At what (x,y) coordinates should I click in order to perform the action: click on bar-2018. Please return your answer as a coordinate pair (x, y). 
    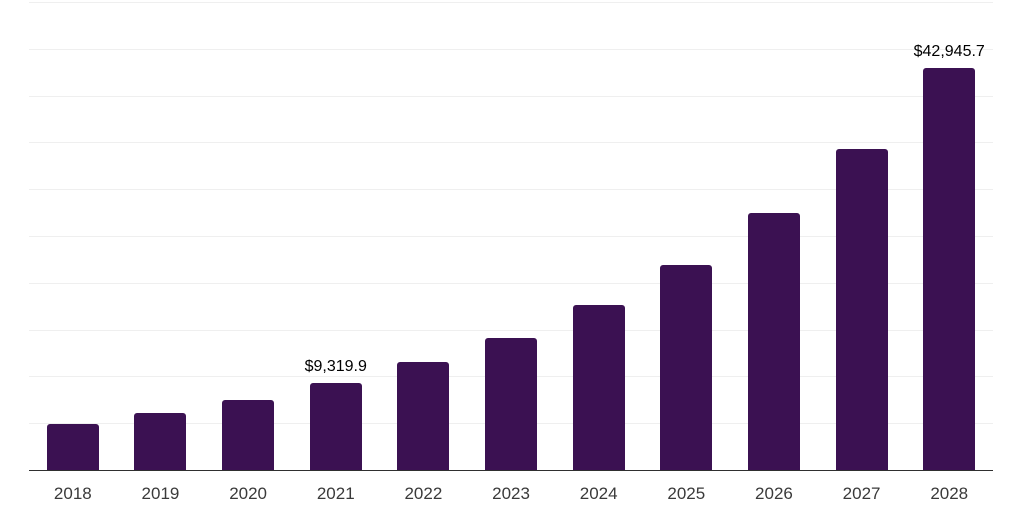
    Looking at the image, I should click on (72, 446).